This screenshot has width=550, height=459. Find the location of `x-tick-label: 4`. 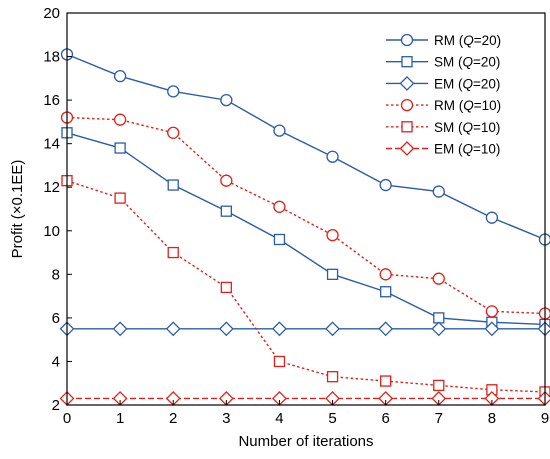

x-tick-label: 4 is located at coordinates (279, 418).